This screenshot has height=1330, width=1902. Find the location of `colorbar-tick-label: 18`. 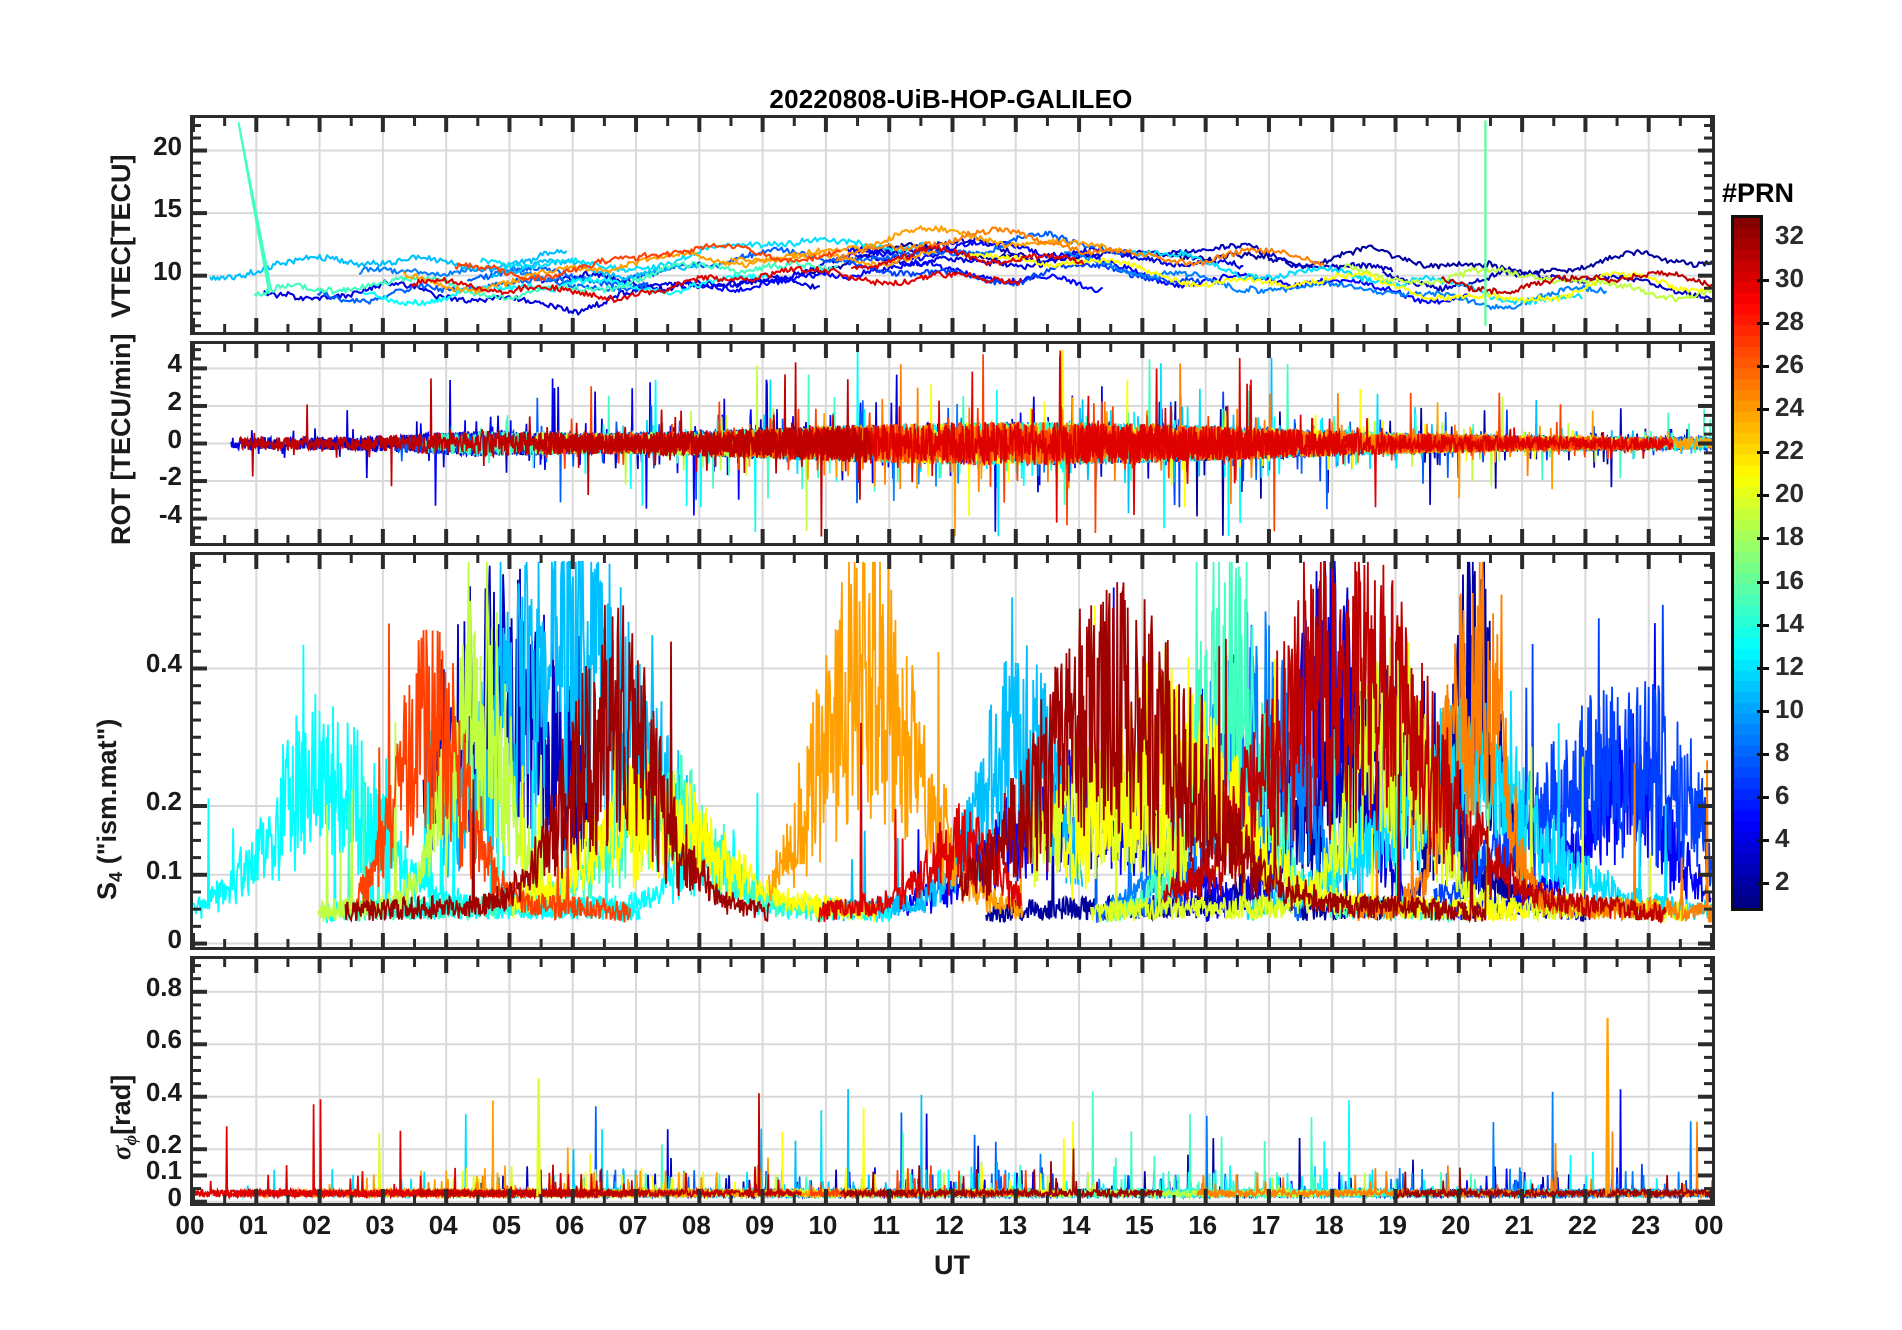

colorbar-tick-label: 18 is located at coordinates (1789, 536).